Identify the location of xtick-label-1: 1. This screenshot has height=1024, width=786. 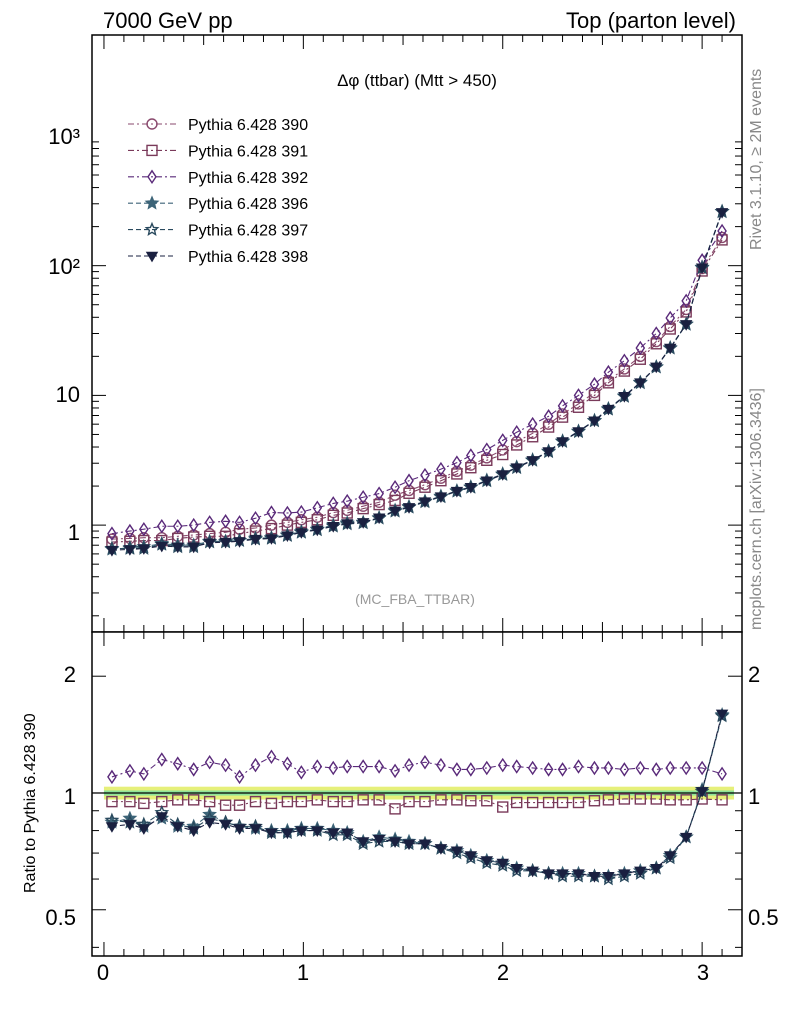
(303, 972).